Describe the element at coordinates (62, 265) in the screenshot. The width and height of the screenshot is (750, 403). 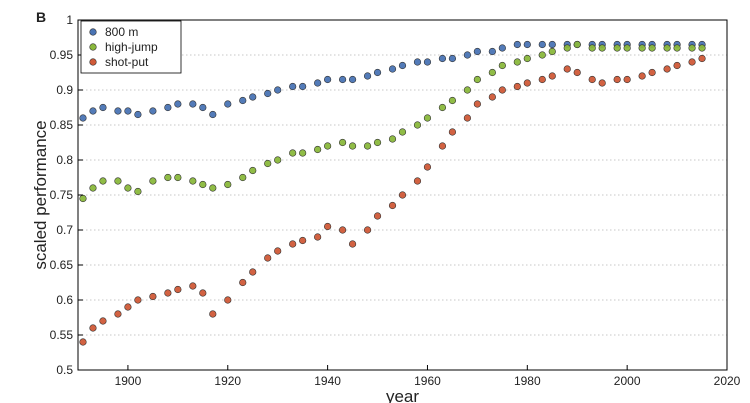
I see `y-tick-label: 0.65` at that location.